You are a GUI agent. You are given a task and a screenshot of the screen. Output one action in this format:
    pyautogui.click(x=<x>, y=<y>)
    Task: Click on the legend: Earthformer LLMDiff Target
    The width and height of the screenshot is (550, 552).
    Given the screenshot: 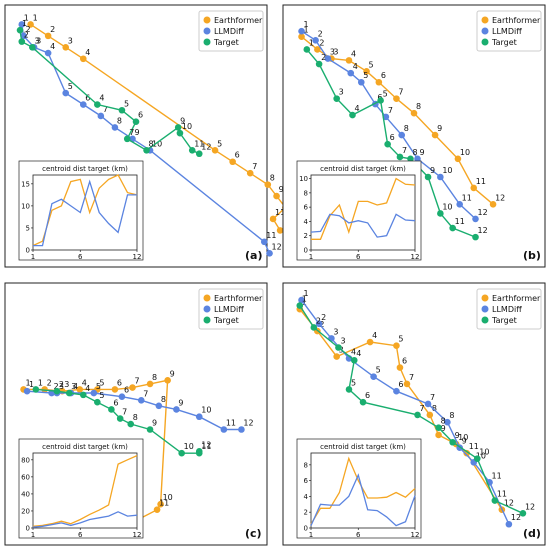 What is the action you would take?
    pyautogui.click(x=509, y=31)
    